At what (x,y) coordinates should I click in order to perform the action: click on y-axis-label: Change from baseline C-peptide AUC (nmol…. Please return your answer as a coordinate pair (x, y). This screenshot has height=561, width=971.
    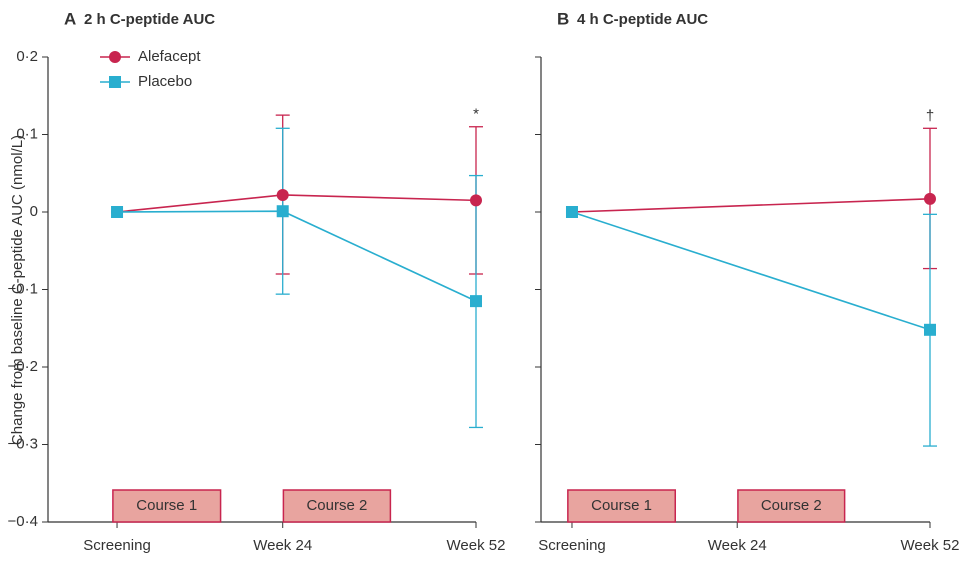
    Looking at the image, I should click on (17, 290).